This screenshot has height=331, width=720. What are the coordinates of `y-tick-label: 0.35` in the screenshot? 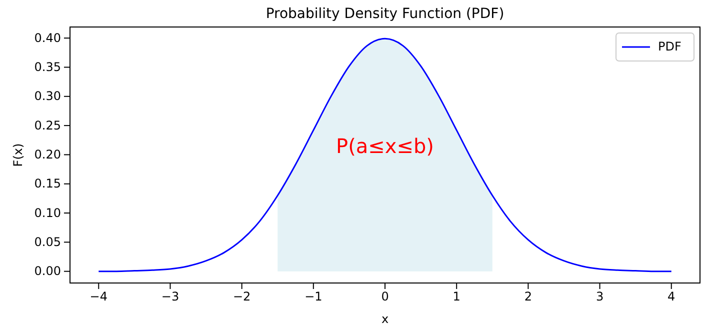 It's located at (47, 67).